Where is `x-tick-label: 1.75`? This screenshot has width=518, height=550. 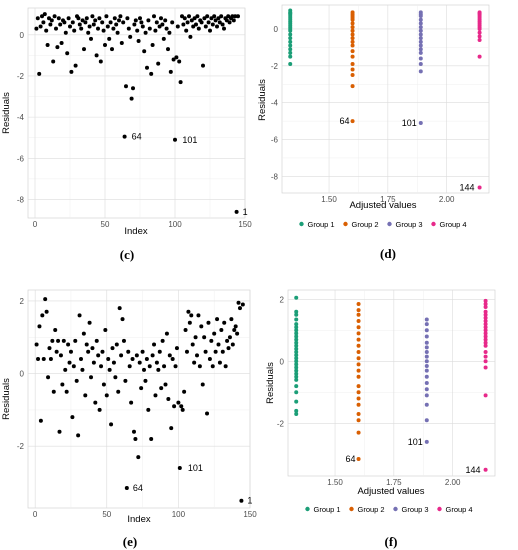
x-tick-label: 1.75 is located at coordinates (388, 199).